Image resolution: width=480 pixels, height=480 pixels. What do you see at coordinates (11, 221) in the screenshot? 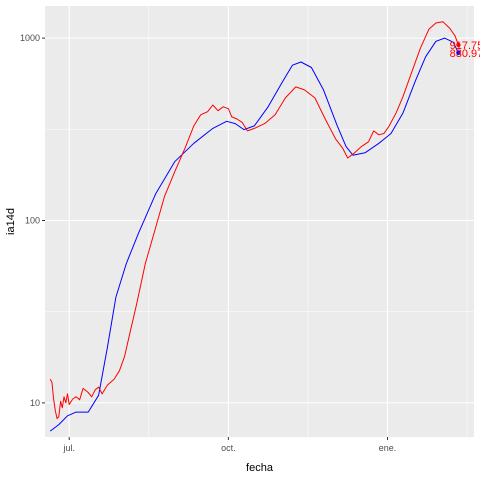
I see `y-axis-title: ia14d` at bounding box center [11, 221].